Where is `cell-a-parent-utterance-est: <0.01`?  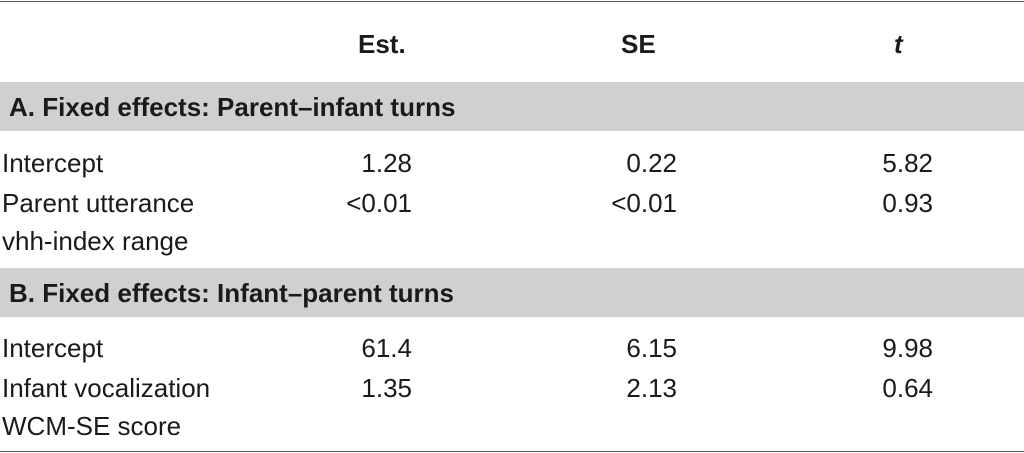
cell-a-parent-utterance-est: <0.01 is located at coordinates (379, 203).